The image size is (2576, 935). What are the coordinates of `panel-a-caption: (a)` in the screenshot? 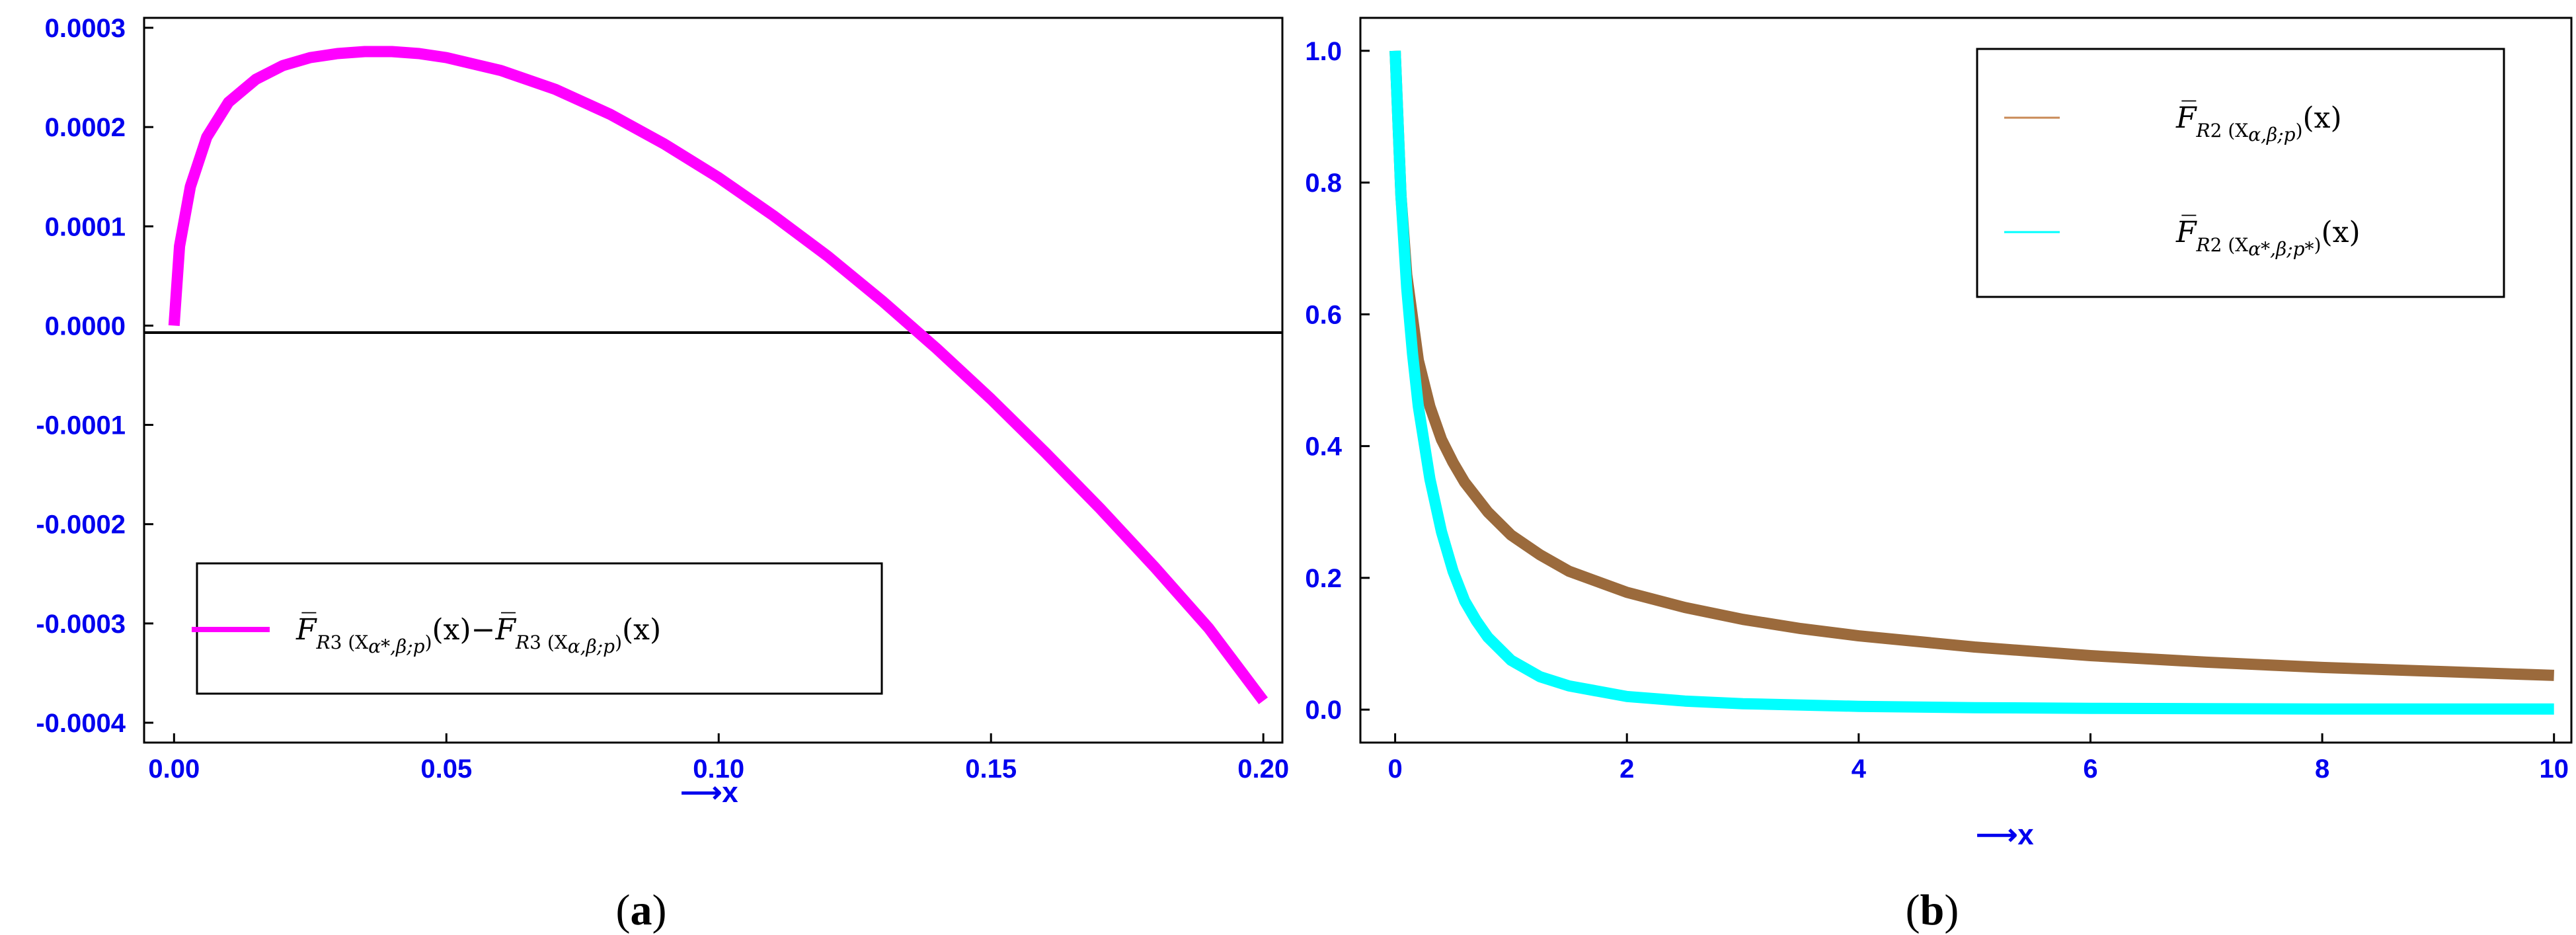 It's located at (641, 910).